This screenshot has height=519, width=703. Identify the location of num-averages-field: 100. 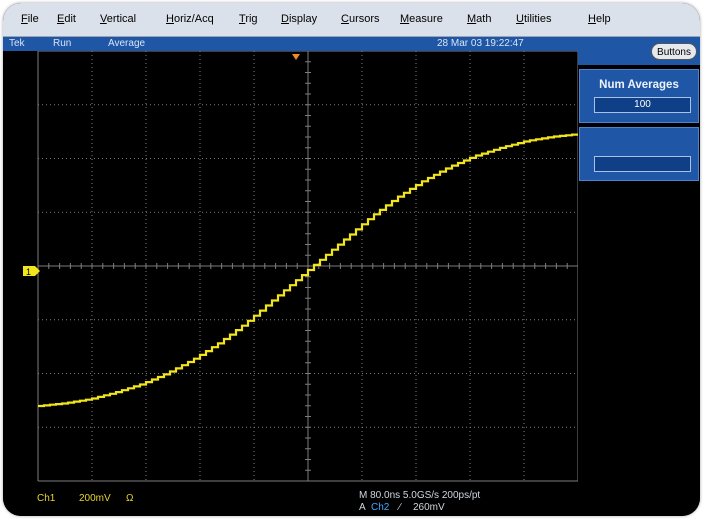
(642, 105).